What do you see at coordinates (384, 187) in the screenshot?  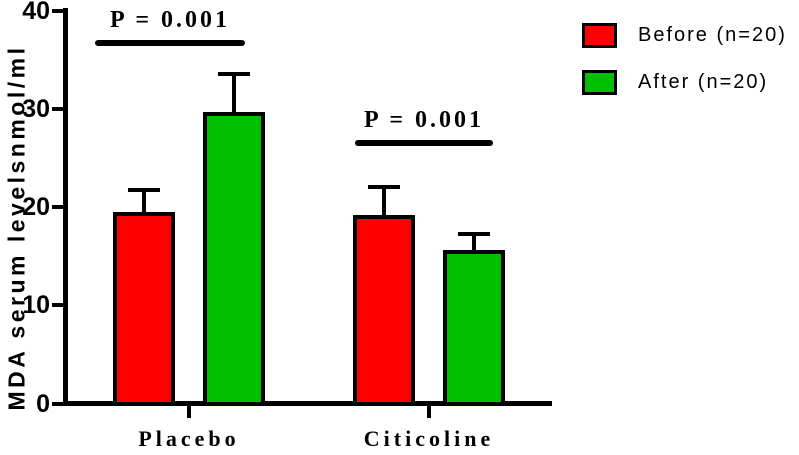 I see `error-bar-cap-before-citicoline` at bounding box center [384, 187].